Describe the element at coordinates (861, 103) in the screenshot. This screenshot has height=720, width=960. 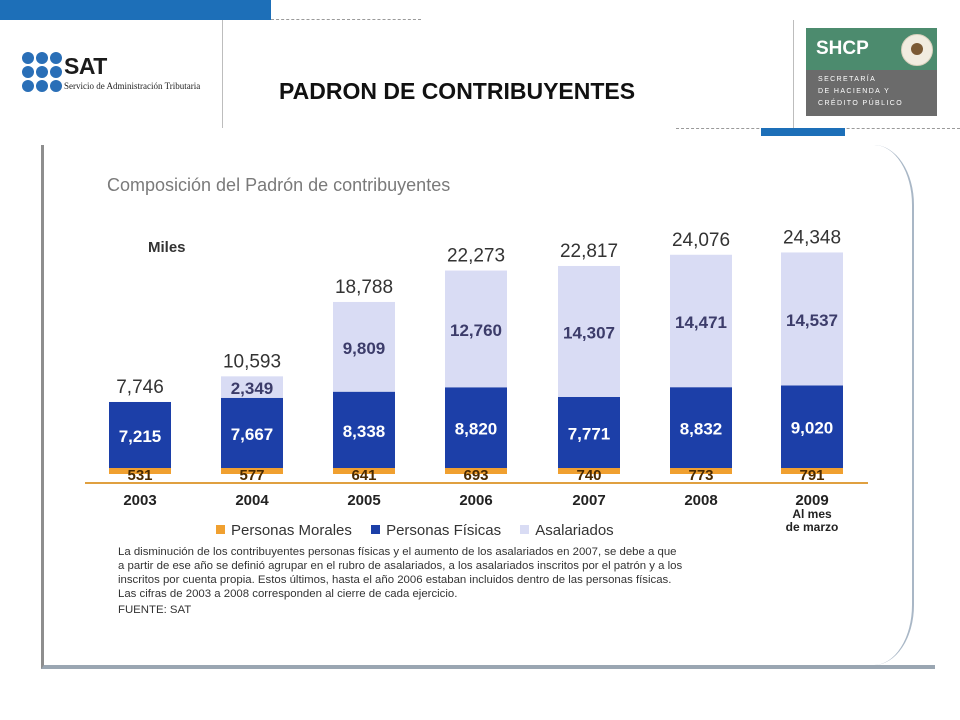
I see `shcp-logo-line: CRÉDITO PÚBLICO` at that location.